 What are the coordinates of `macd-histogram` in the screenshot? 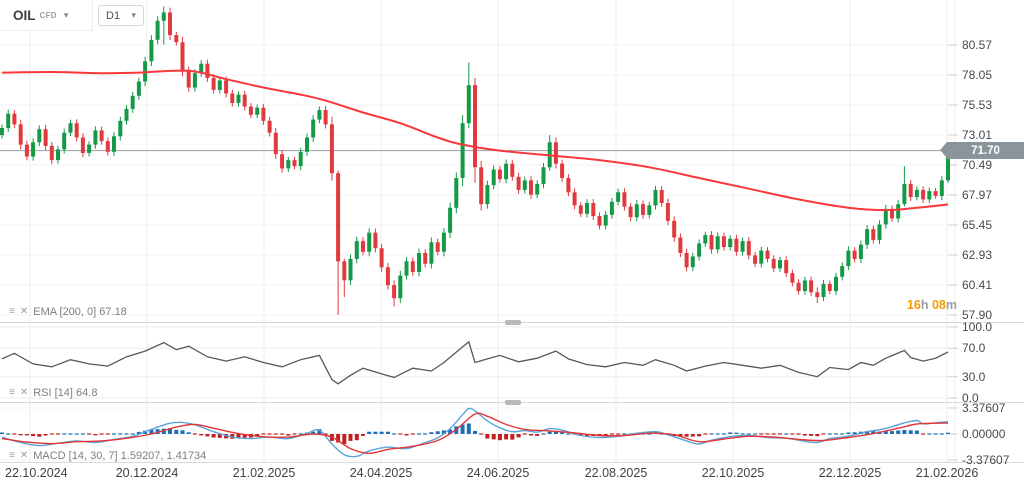 It's located at (475, 433).